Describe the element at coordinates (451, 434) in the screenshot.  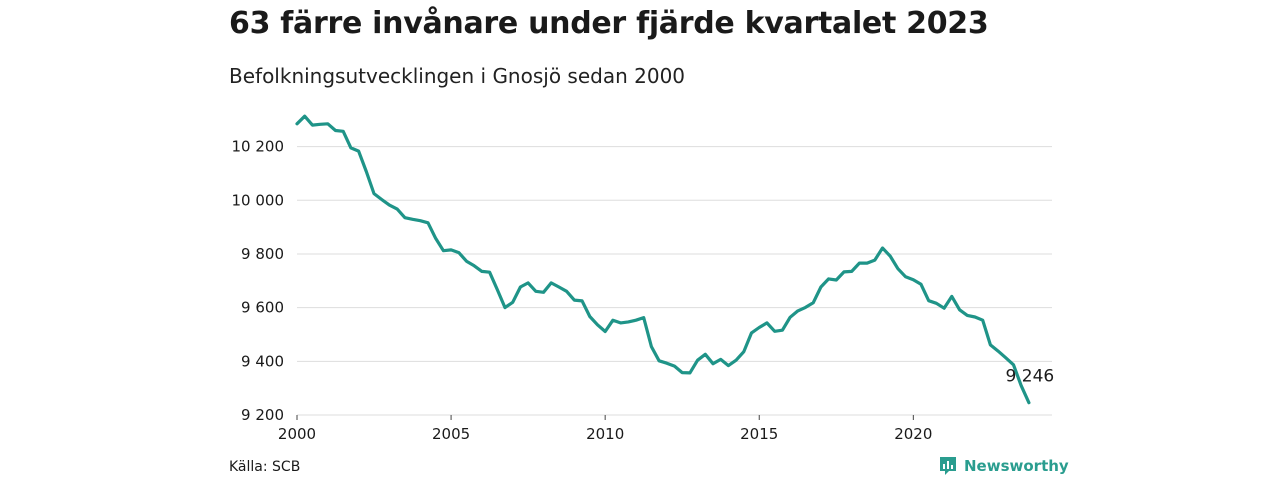
I see `x-tick-label: 2005` at that location.